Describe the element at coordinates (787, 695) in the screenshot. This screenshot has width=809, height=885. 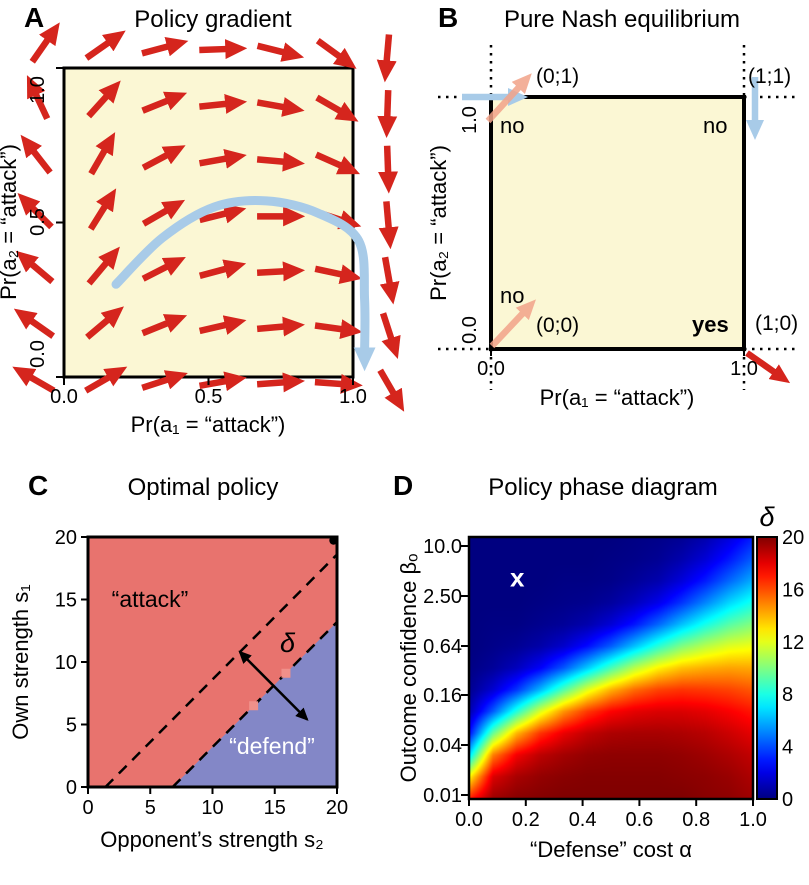
I see `colorbar-tick-label: 8` at that location.